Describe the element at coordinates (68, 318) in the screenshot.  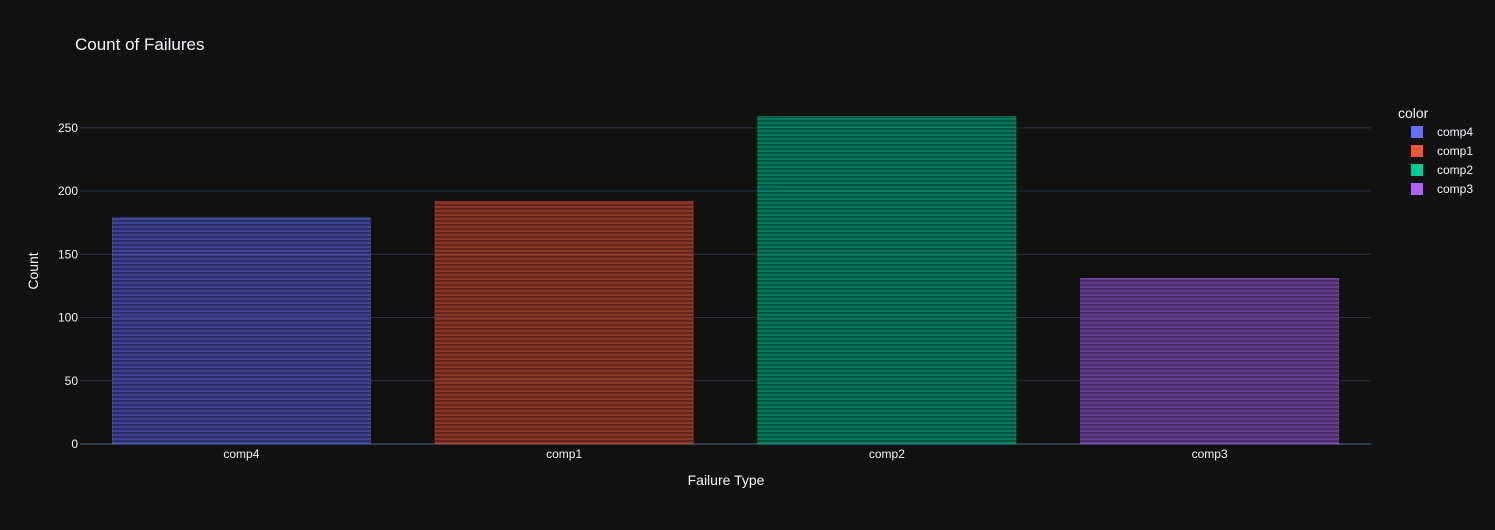
I see `y-tick-label: 100` at that location.